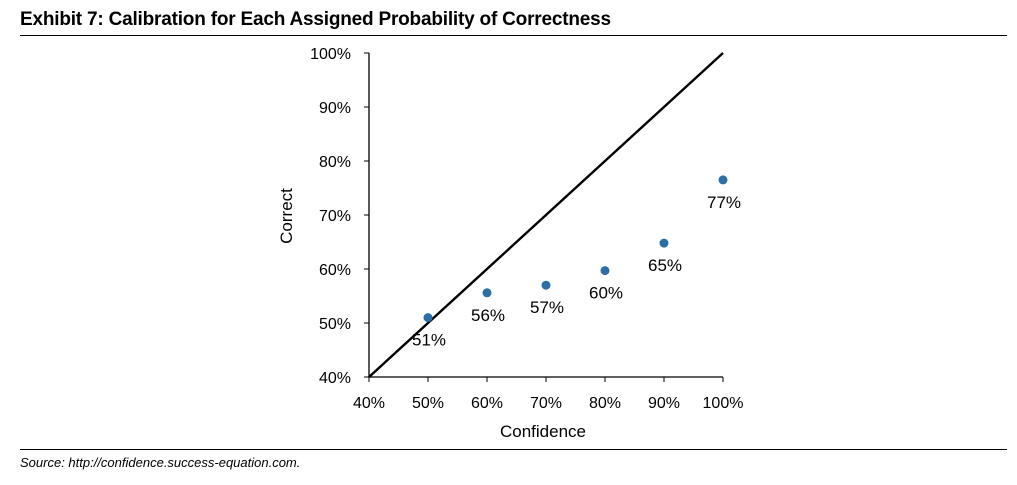 The image size is (1017, 485). I want to click on x-tick-label: 50%, so click(428, 403).